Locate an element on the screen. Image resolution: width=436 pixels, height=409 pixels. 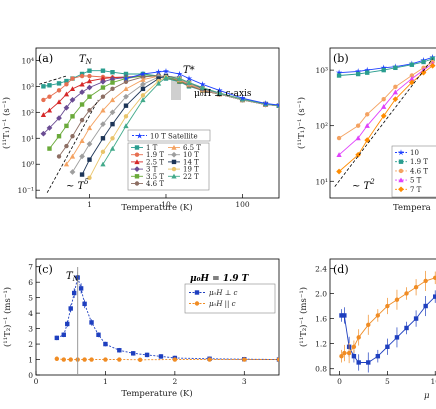
power-law-b-exp: 2 is located at coordinates (372, 182).